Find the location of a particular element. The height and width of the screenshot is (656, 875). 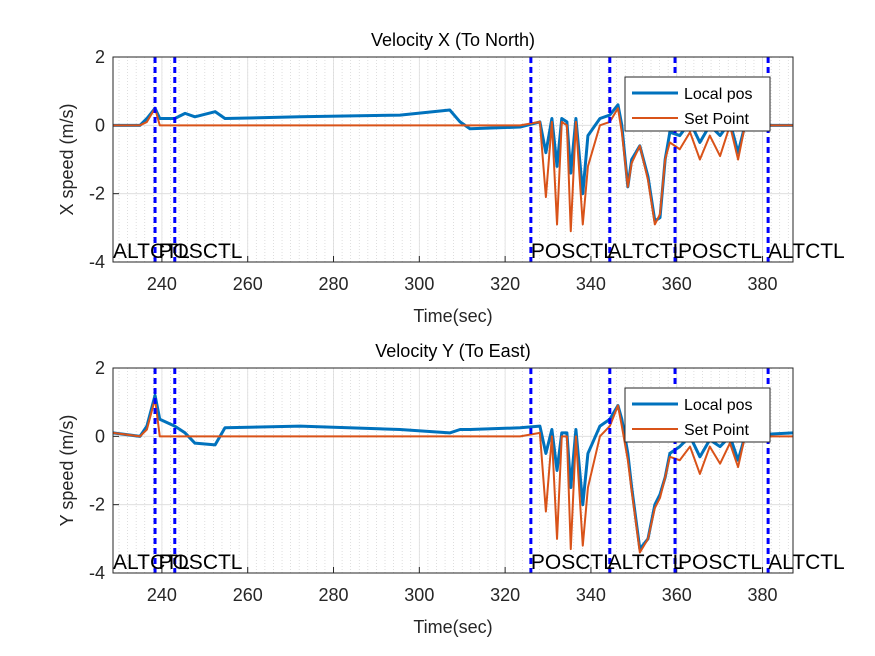

y-axis-label: Y speed (m/s) is located at coordinates (67, 471).